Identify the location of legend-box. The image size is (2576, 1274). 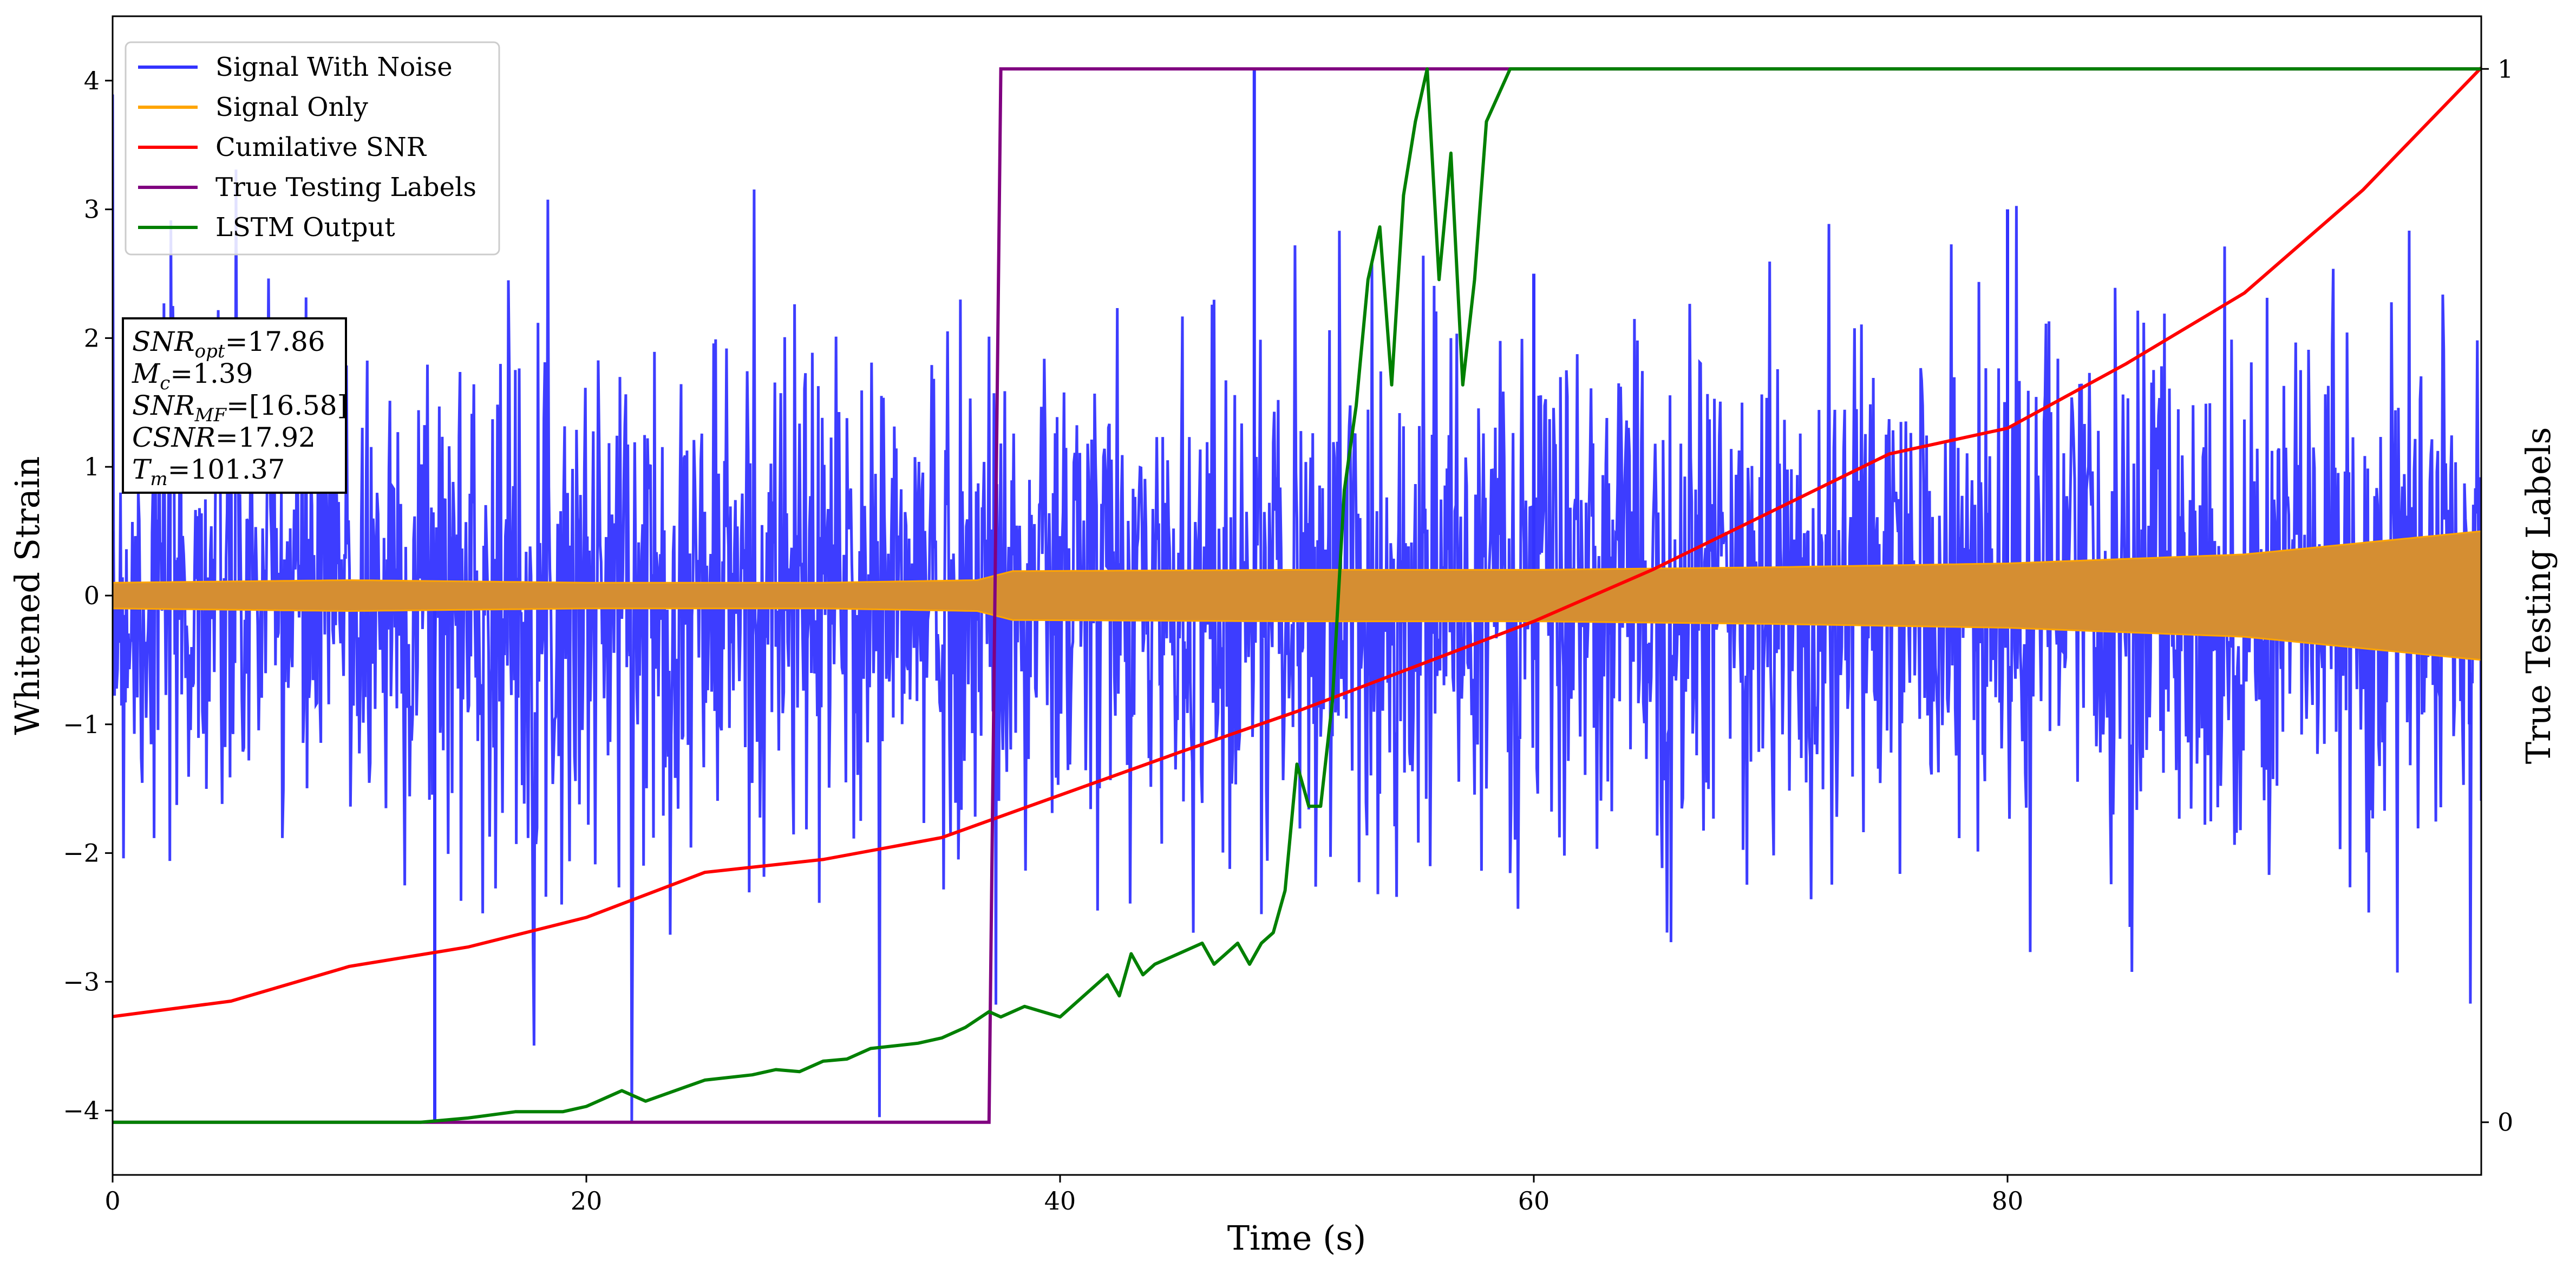
(312, 148).